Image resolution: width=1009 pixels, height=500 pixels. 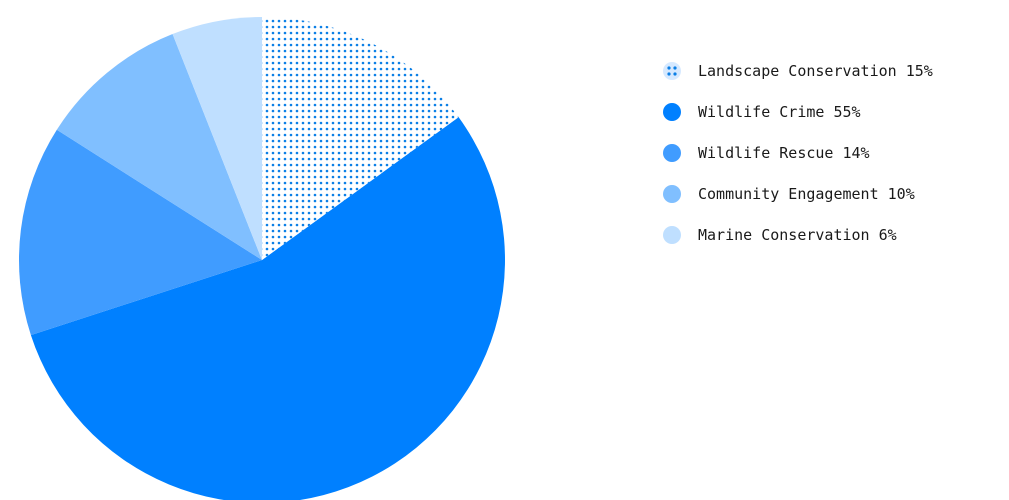 I want to click on legend-item-community-engagement: Community Engagement 10%, so click(x=797, y=193).